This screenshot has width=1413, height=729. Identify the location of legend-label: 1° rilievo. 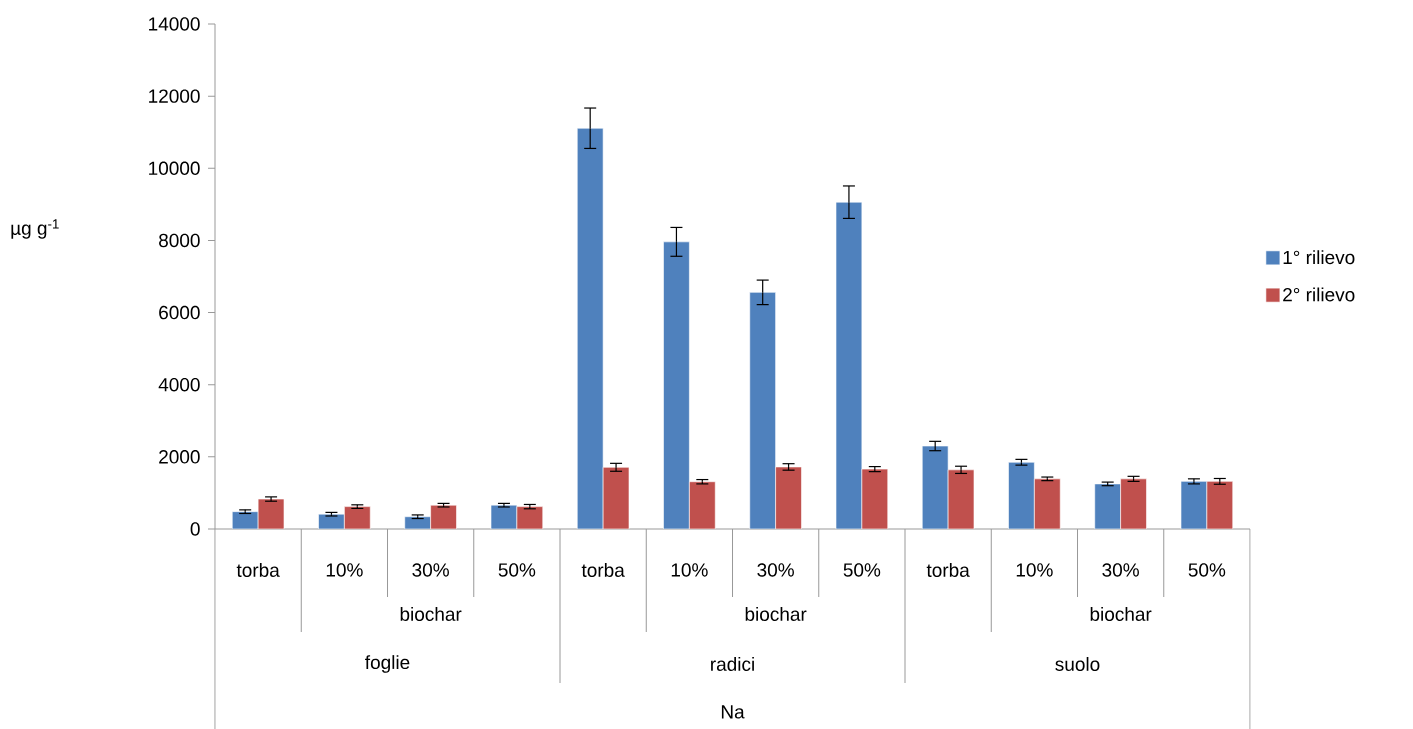
(1319, 256).